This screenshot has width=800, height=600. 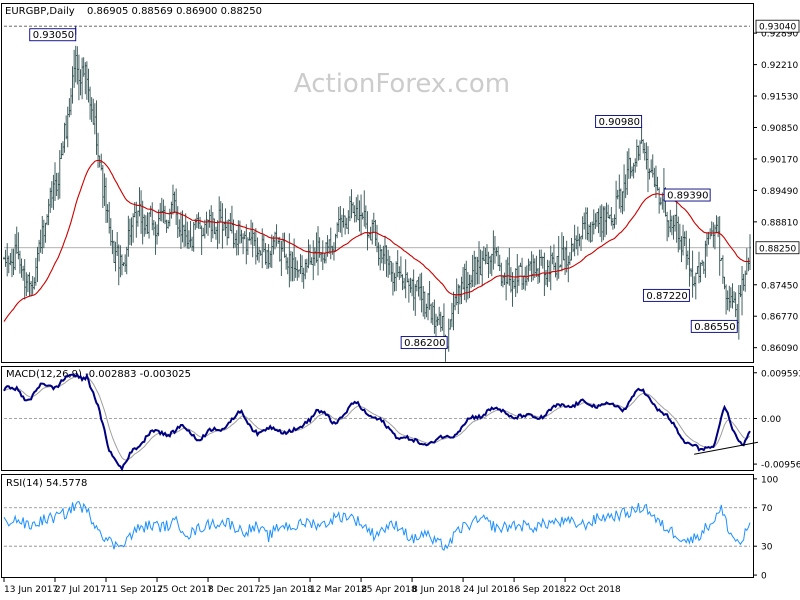 I want to click on time-tick-label: 11 Sep 2017, so click(x=134, y=590).